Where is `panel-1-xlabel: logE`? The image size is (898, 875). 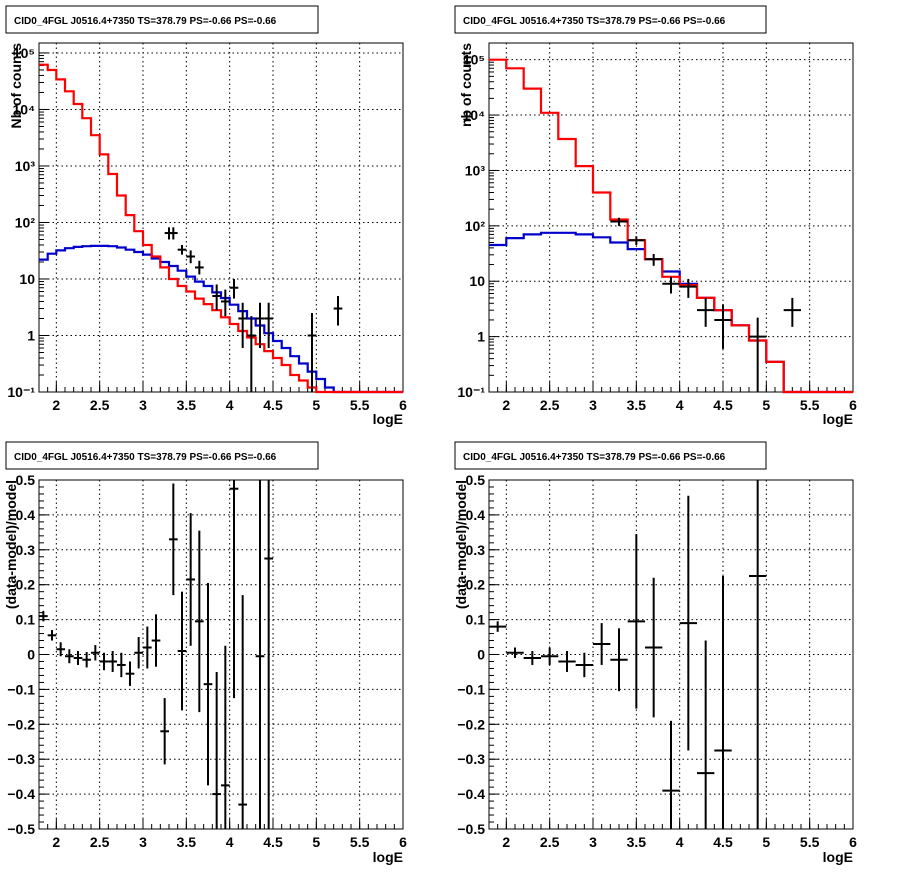 panel-1-xlabel: logE is located at coordinates (388, 419).